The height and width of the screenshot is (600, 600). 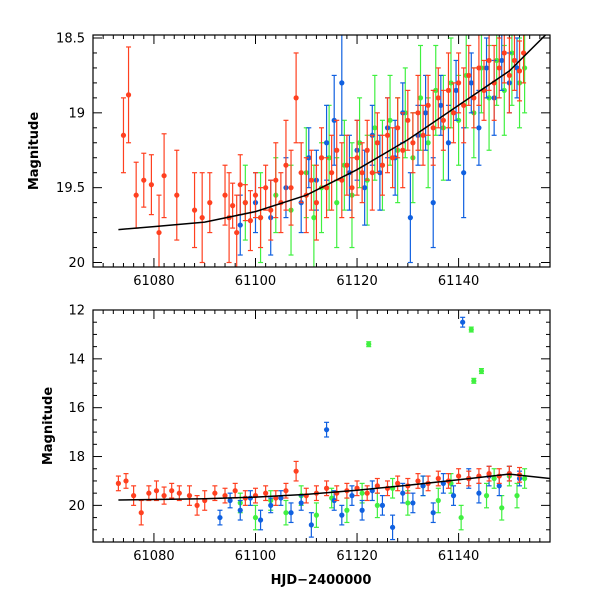 I want to click on x-tick-label: 61100, so click(x=255, y=281).